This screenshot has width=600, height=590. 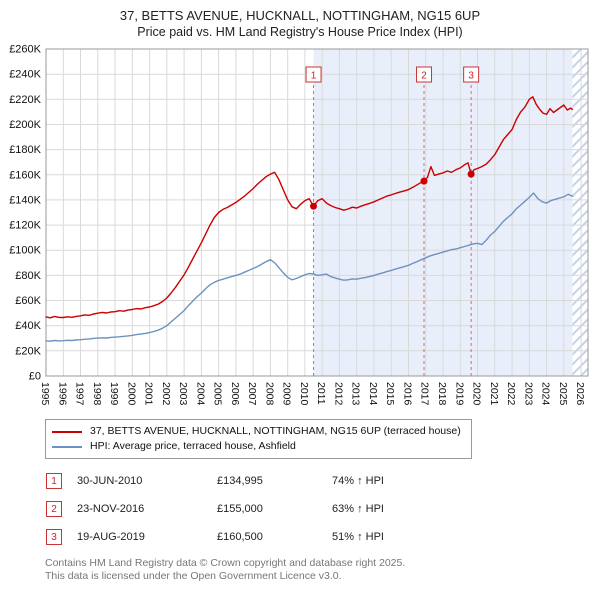 What do you see at coordinates (25, 251) in the screenshot?
I see `svg-text: £100K` at bounding box center [25, 251].